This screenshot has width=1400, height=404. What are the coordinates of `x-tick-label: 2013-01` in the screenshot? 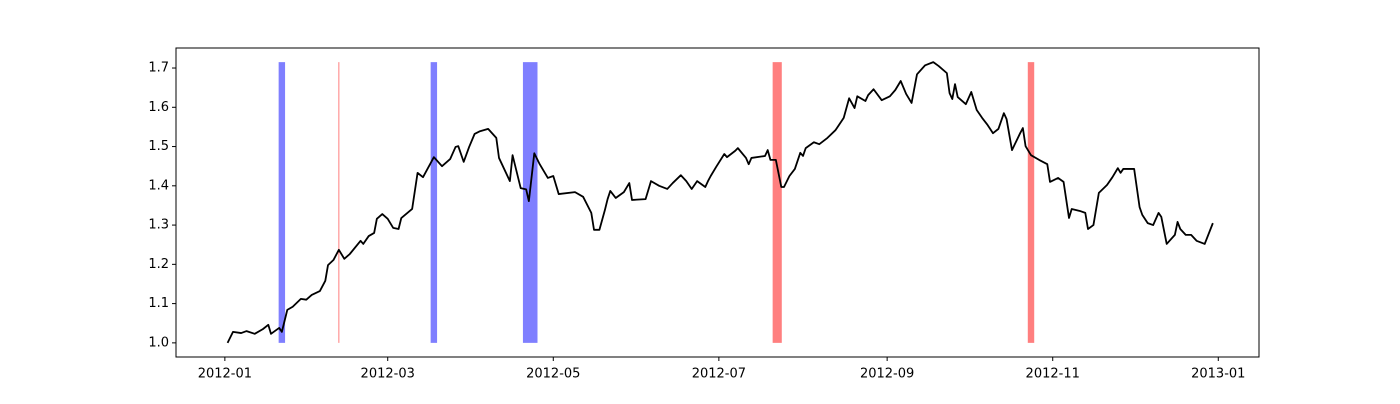 It's located at (1218, 374).